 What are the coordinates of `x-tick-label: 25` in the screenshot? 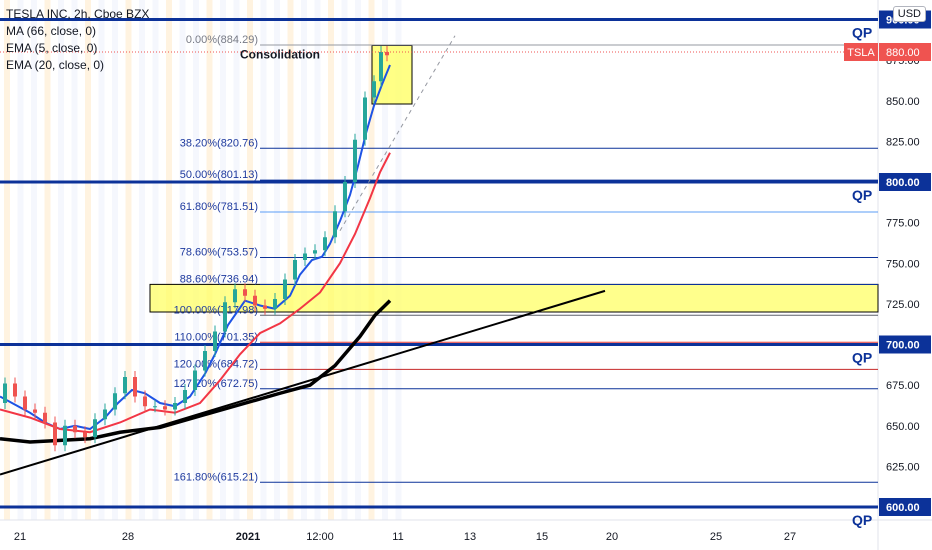 It's located at (716, 537).